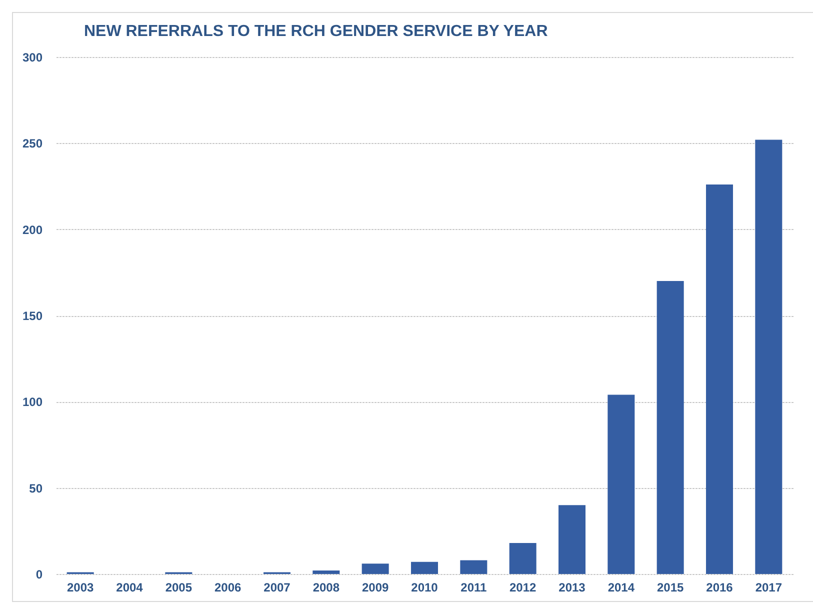  I want to click on x-tick-label: 2015, so click(670, 587).